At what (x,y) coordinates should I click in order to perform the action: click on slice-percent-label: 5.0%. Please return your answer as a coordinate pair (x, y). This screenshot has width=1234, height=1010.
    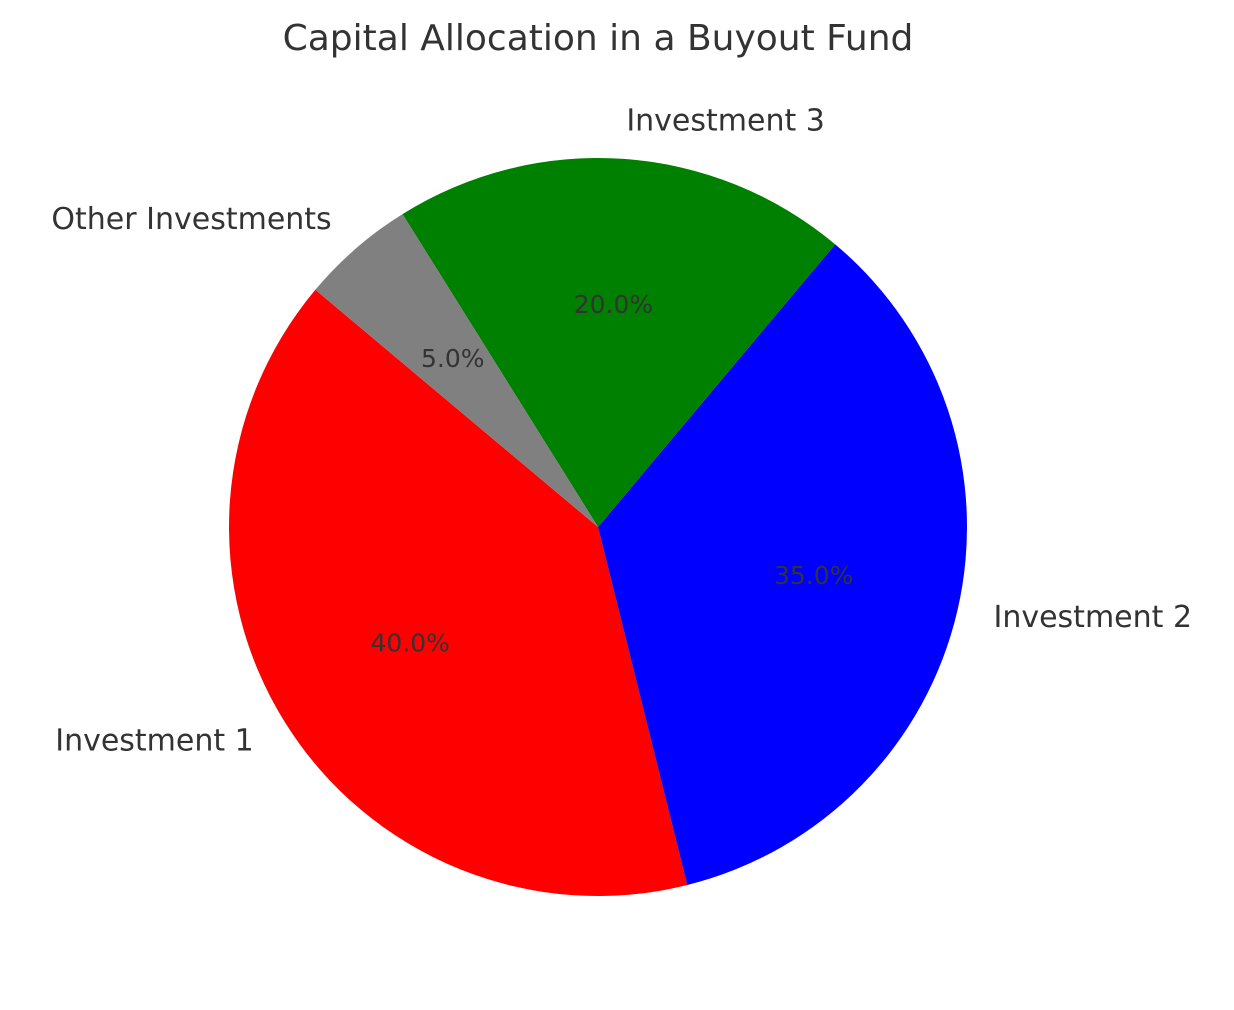
    Looking at the image, I should click on (453, 358).